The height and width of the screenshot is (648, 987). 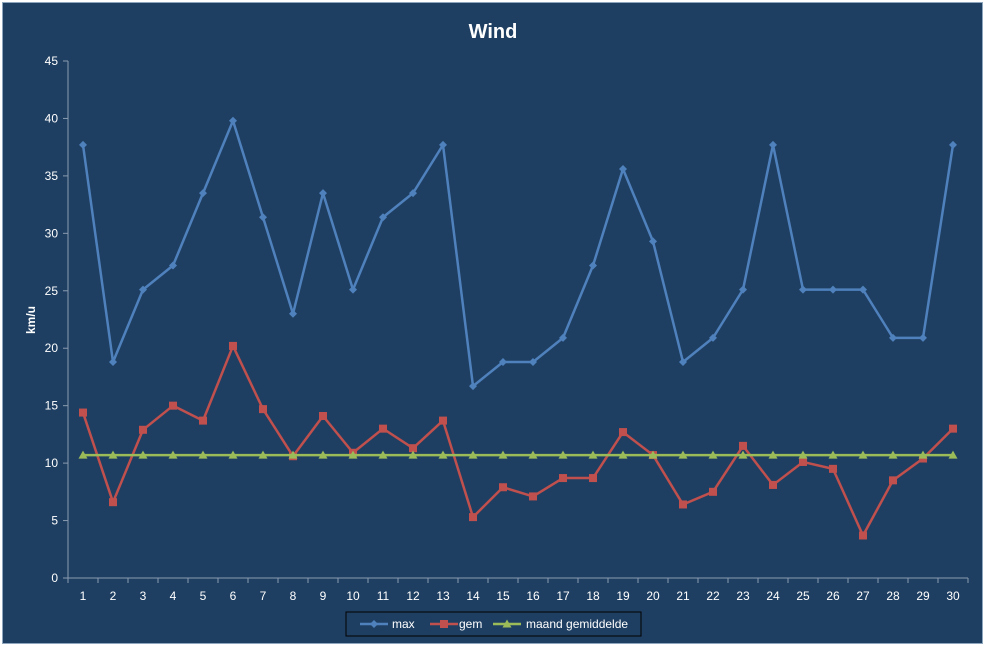 What do you see at coordinates (52, 176) in the screenshot?
I see `y-tick-label: 35` at bounding box center [52, 176].